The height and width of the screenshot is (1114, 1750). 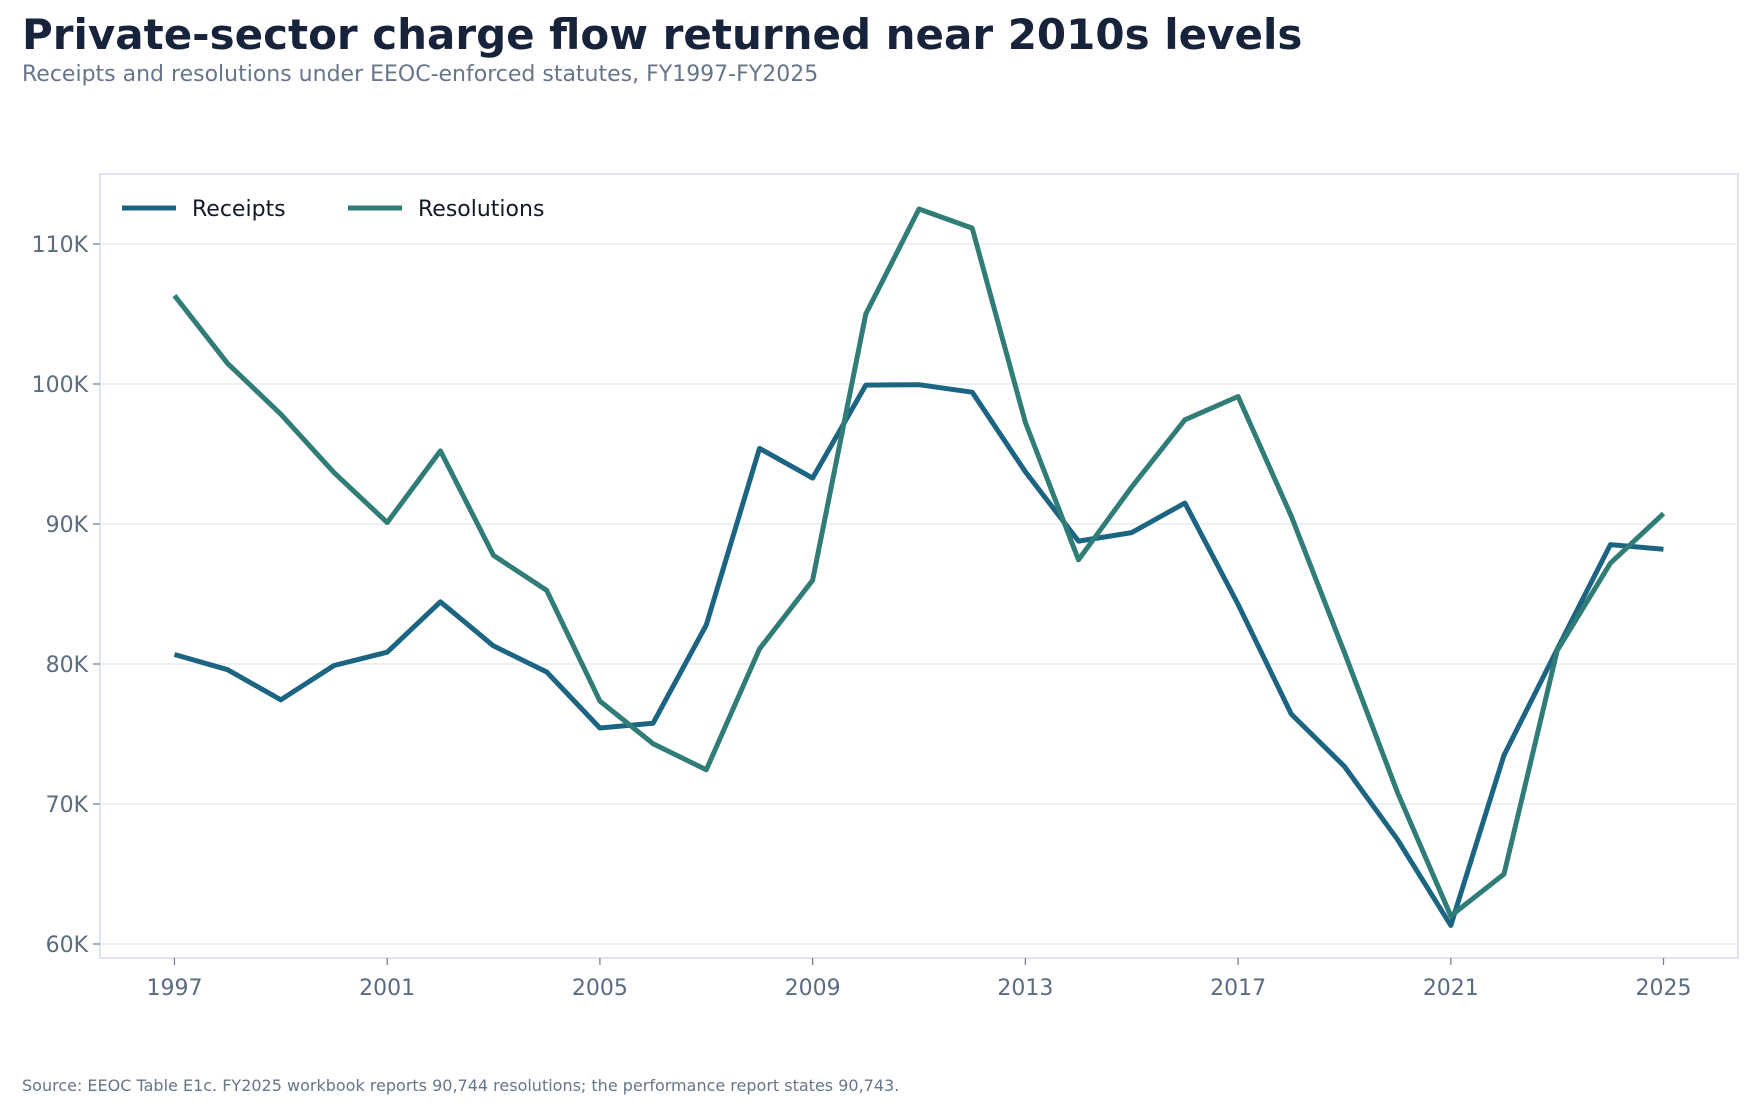 I want to click on x-tick-label: 2021, so click(x=1451, y=988).